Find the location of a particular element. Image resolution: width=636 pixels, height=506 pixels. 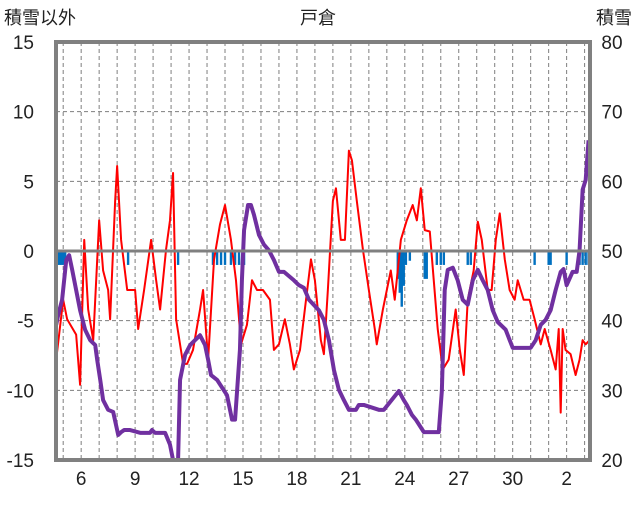

right-tick-label: 80 is located at coordinates (611, 43).